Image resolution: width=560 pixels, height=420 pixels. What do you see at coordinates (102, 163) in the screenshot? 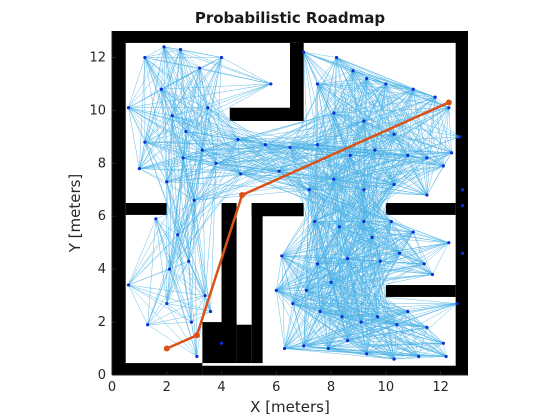
I see `y-tick-label: 8` at bounding box center [102, 163].